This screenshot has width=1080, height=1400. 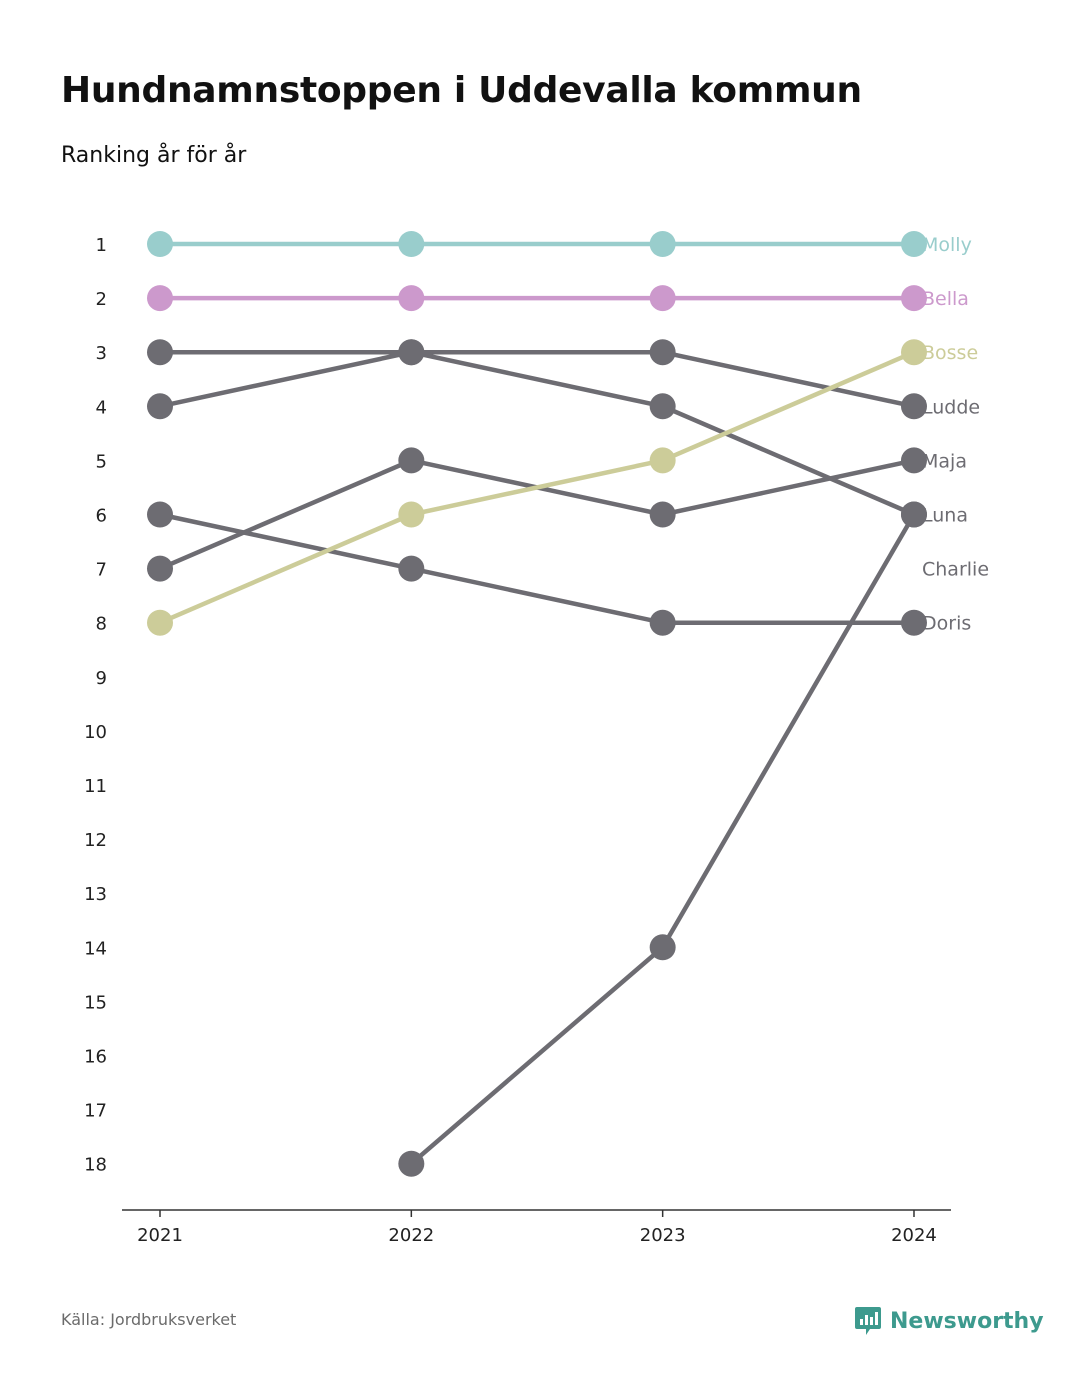 What do you see at coordinates (95, 786) in the screenshot?
I see `y-tick-label-11: 11` at bounding box center [95, 786].